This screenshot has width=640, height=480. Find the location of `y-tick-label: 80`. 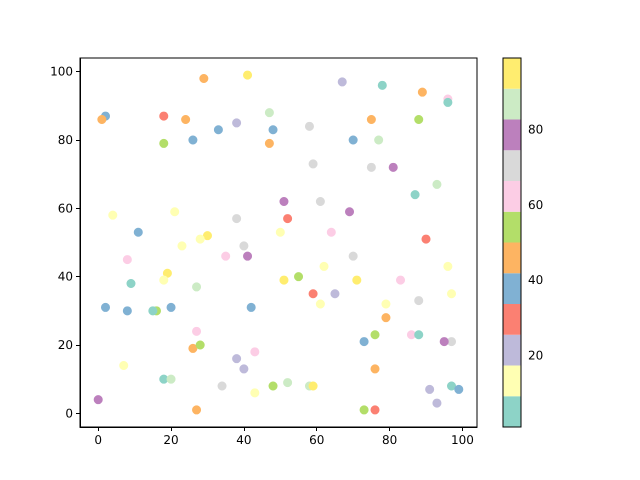

y-tick-label: 80 is located at coordinates (65, 140).